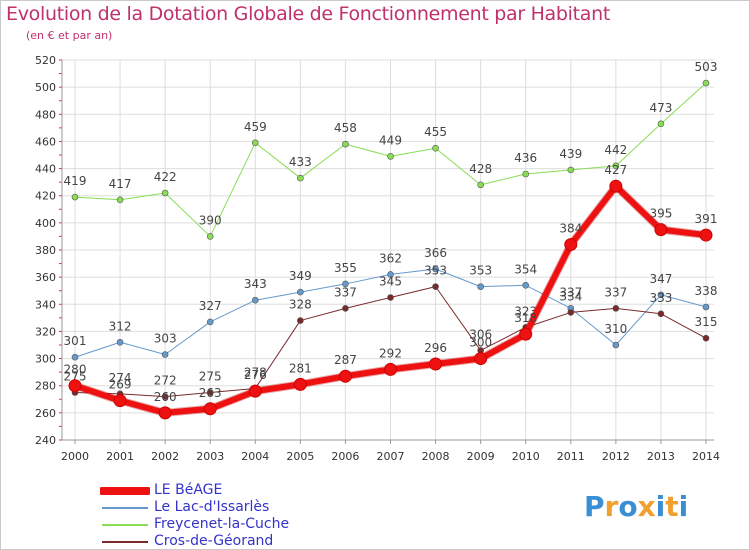  I want to click on data-label: 390, so click(210, 220).